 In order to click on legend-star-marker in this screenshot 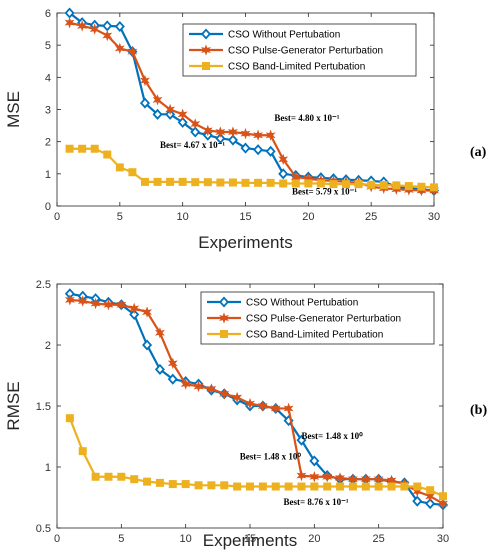, I will do `click(206, 50)`.